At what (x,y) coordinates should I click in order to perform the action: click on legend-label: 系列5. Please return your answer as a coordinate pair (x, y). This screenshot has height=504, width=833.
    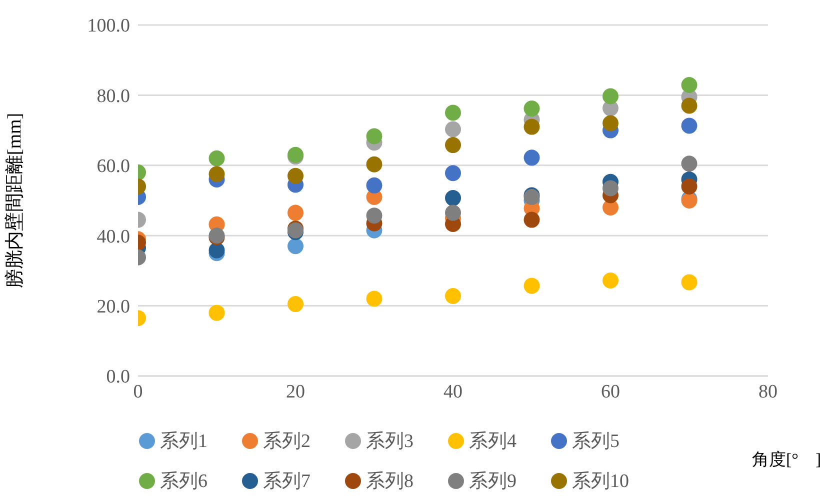
    Looking at the image, I should click on (596, 442).